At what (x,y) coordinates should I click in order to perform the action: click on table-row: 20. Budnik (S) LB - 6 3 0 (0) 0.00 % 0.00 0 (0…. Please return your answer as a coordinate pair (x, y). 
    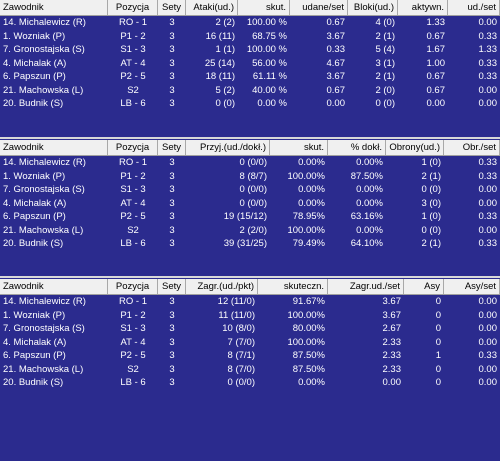
    Looking at the image, I should click on (250, 104).